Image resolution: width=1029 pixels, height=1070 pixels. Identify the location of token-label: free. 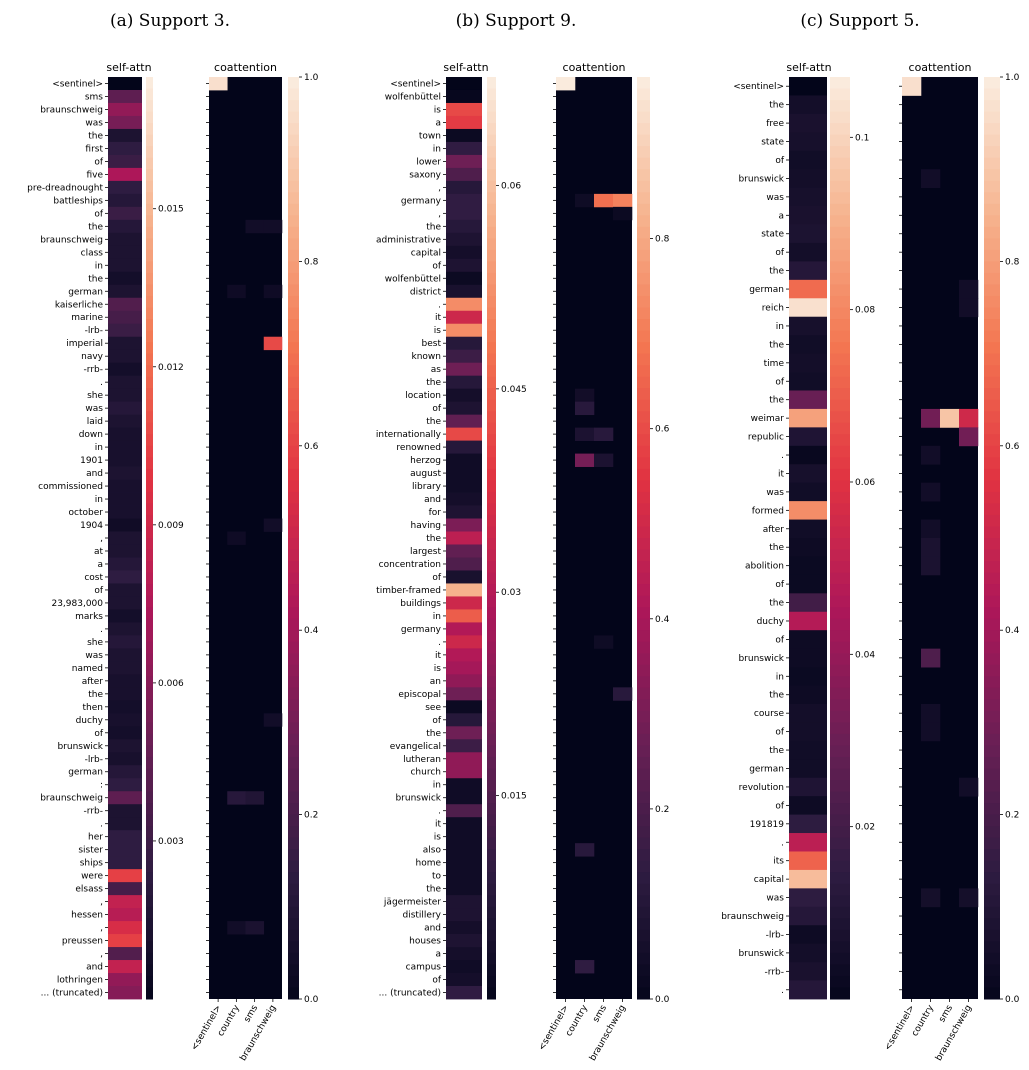
(775, 124).